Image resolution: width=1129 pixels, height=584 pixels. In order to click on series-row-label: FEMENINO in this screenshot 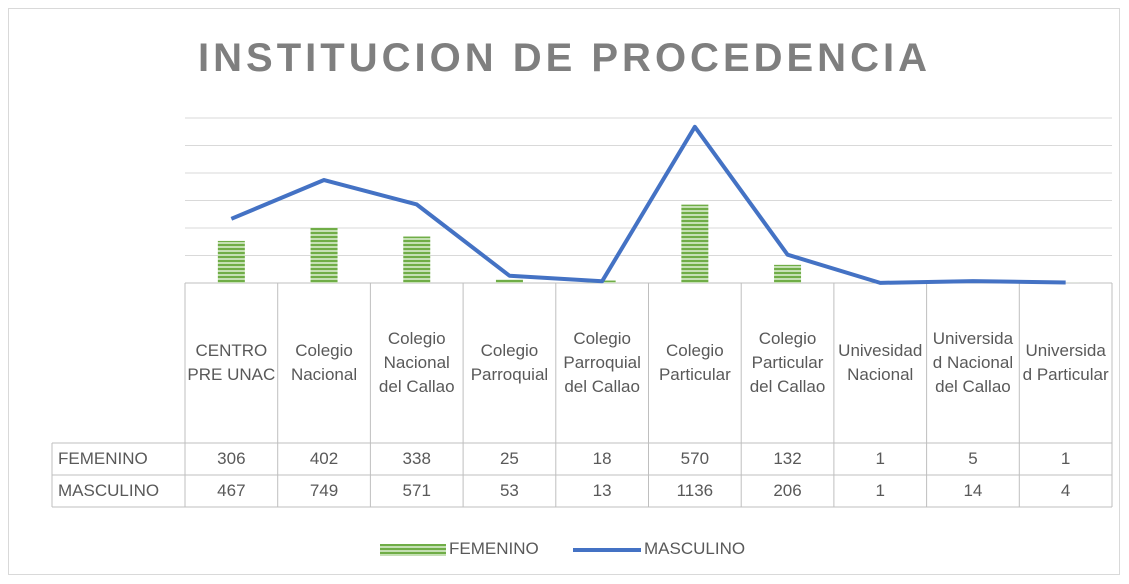, I will do `click(103, 458)`.